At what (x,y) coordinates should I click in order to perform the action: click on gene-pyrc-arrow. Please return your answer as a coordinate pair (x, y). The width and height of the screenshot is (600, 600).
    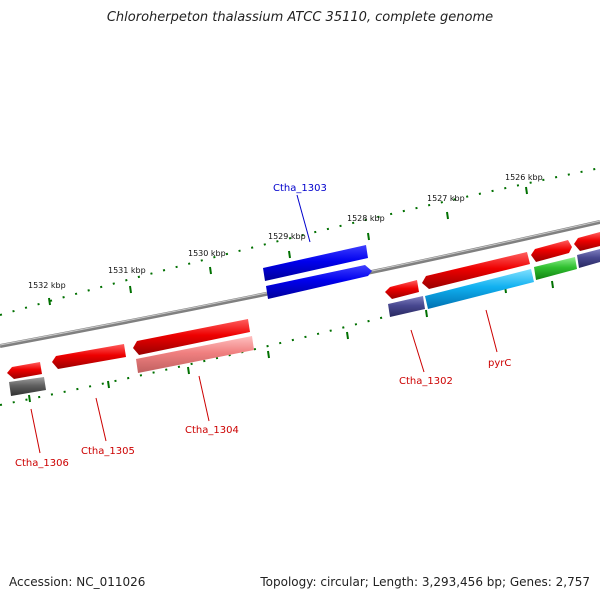
    Looking at the image, I should click on (476, 270).